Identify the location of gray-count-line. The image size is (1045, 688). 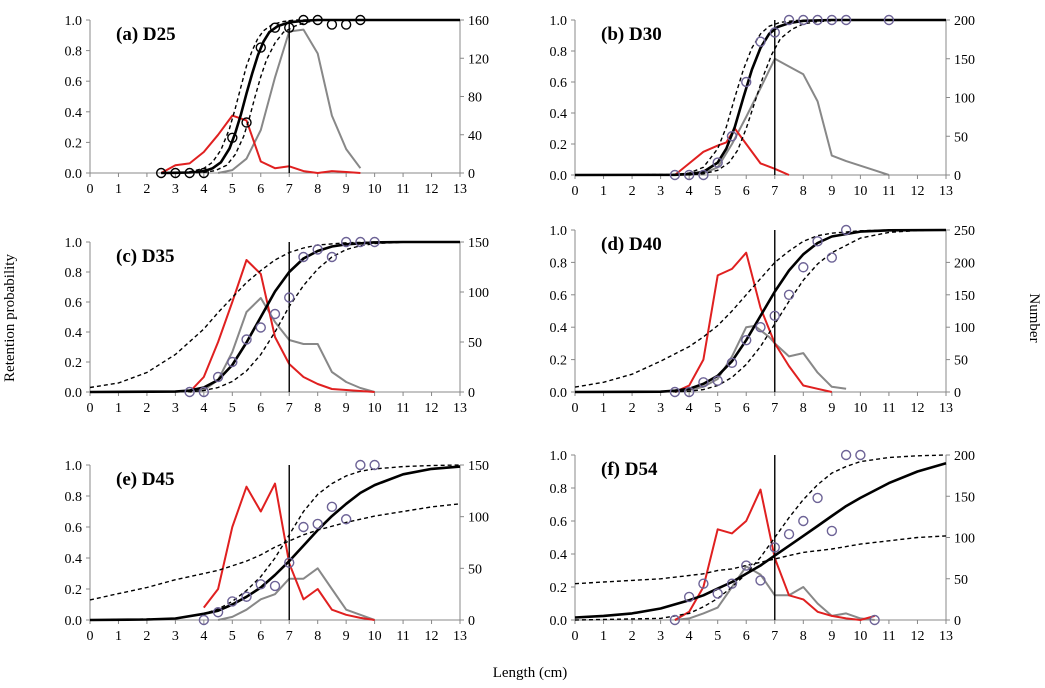
(282, 345).